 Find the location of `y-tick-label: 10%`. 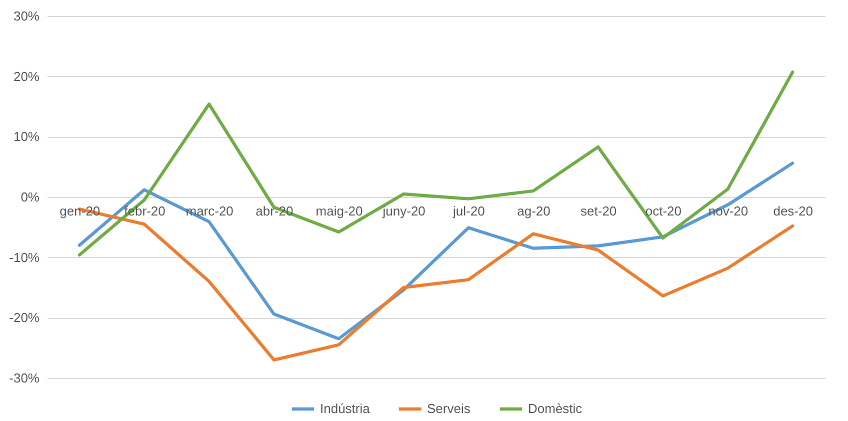

y-tick-label: 10% is located at coordinates (26, 136).